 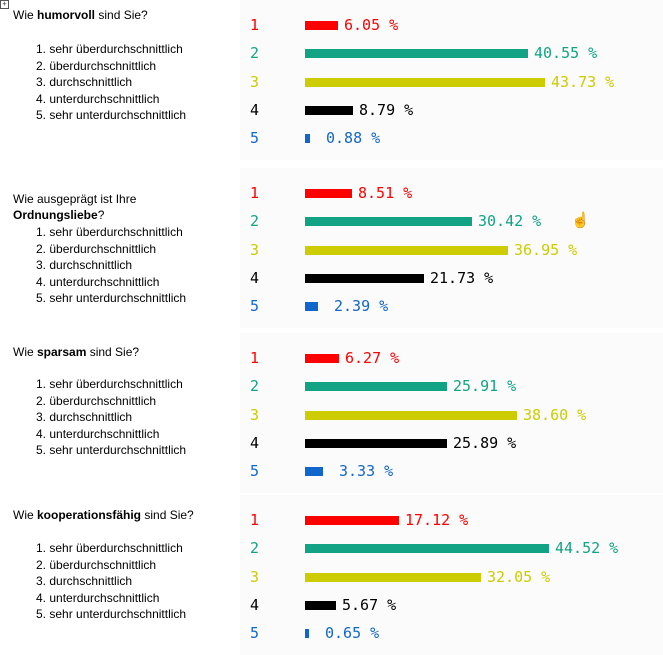 What do you see at coordinates (580, 220) in the screenshot?
I see `hand-cursor-icon: ☝` at bounding box center [580, 220].